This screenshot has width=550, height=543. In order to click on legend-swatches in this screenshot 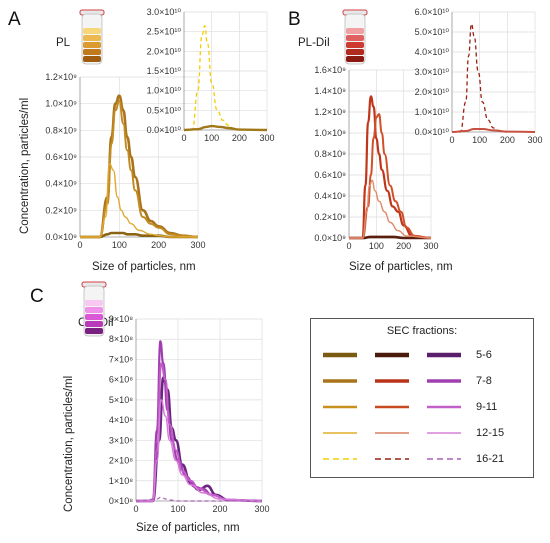, I will do `click(392, 406)`.